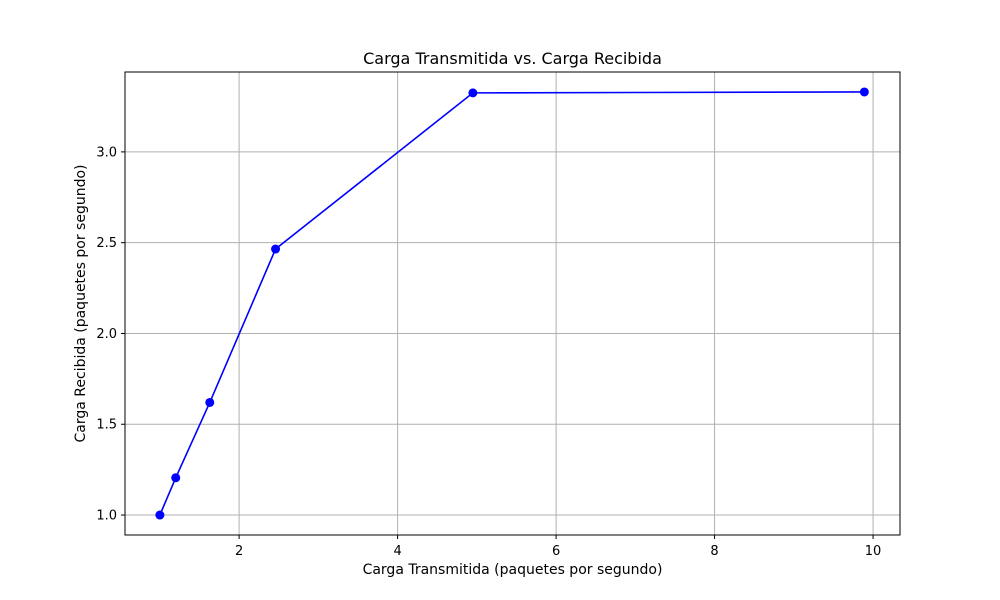 This screenshot has height=600, width=1000. Describe the element at coordinates (556, 551) in the screenshot. I see `x-tick-label: 6` at that location.